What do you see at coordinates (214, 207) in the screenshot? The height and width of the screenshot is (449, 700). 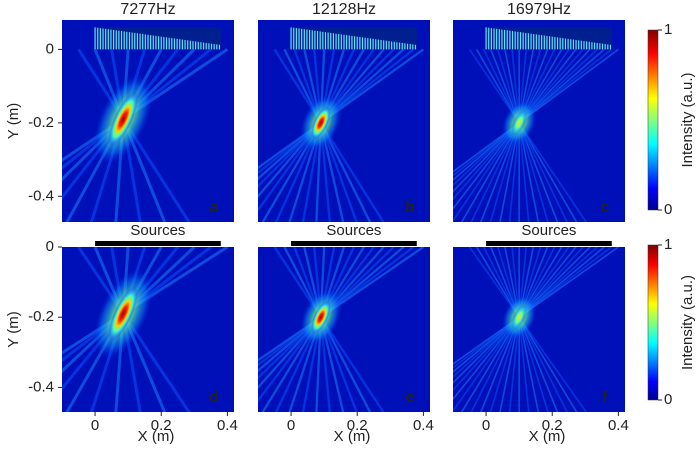 I see `panel-label: a` at bounding box center [214, 207].